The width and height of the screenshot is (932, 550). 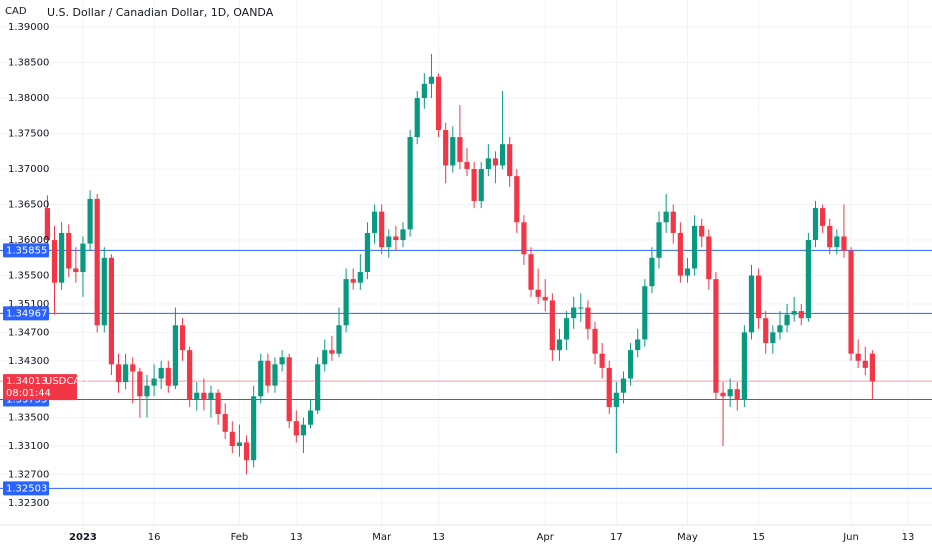 I want to click on y-tick-label: 1.36500, so click(x=28, y=205).